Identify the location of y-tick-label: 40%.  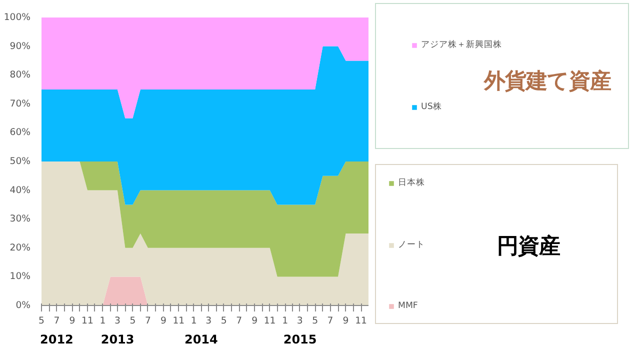
(20, 190).